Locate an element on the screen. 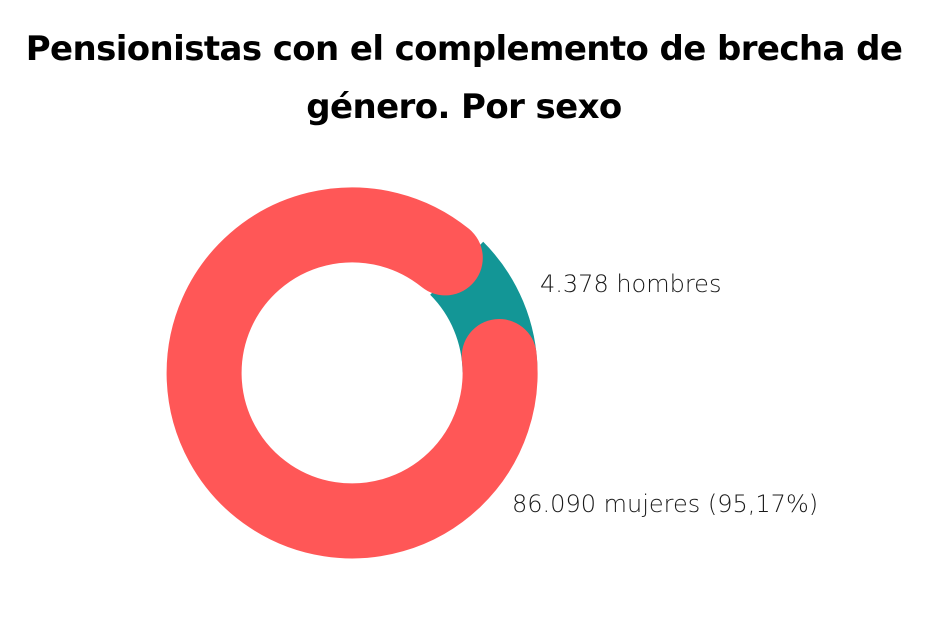  chart-title-line-2: género. Por sexo is located at coordinates (464, 107).